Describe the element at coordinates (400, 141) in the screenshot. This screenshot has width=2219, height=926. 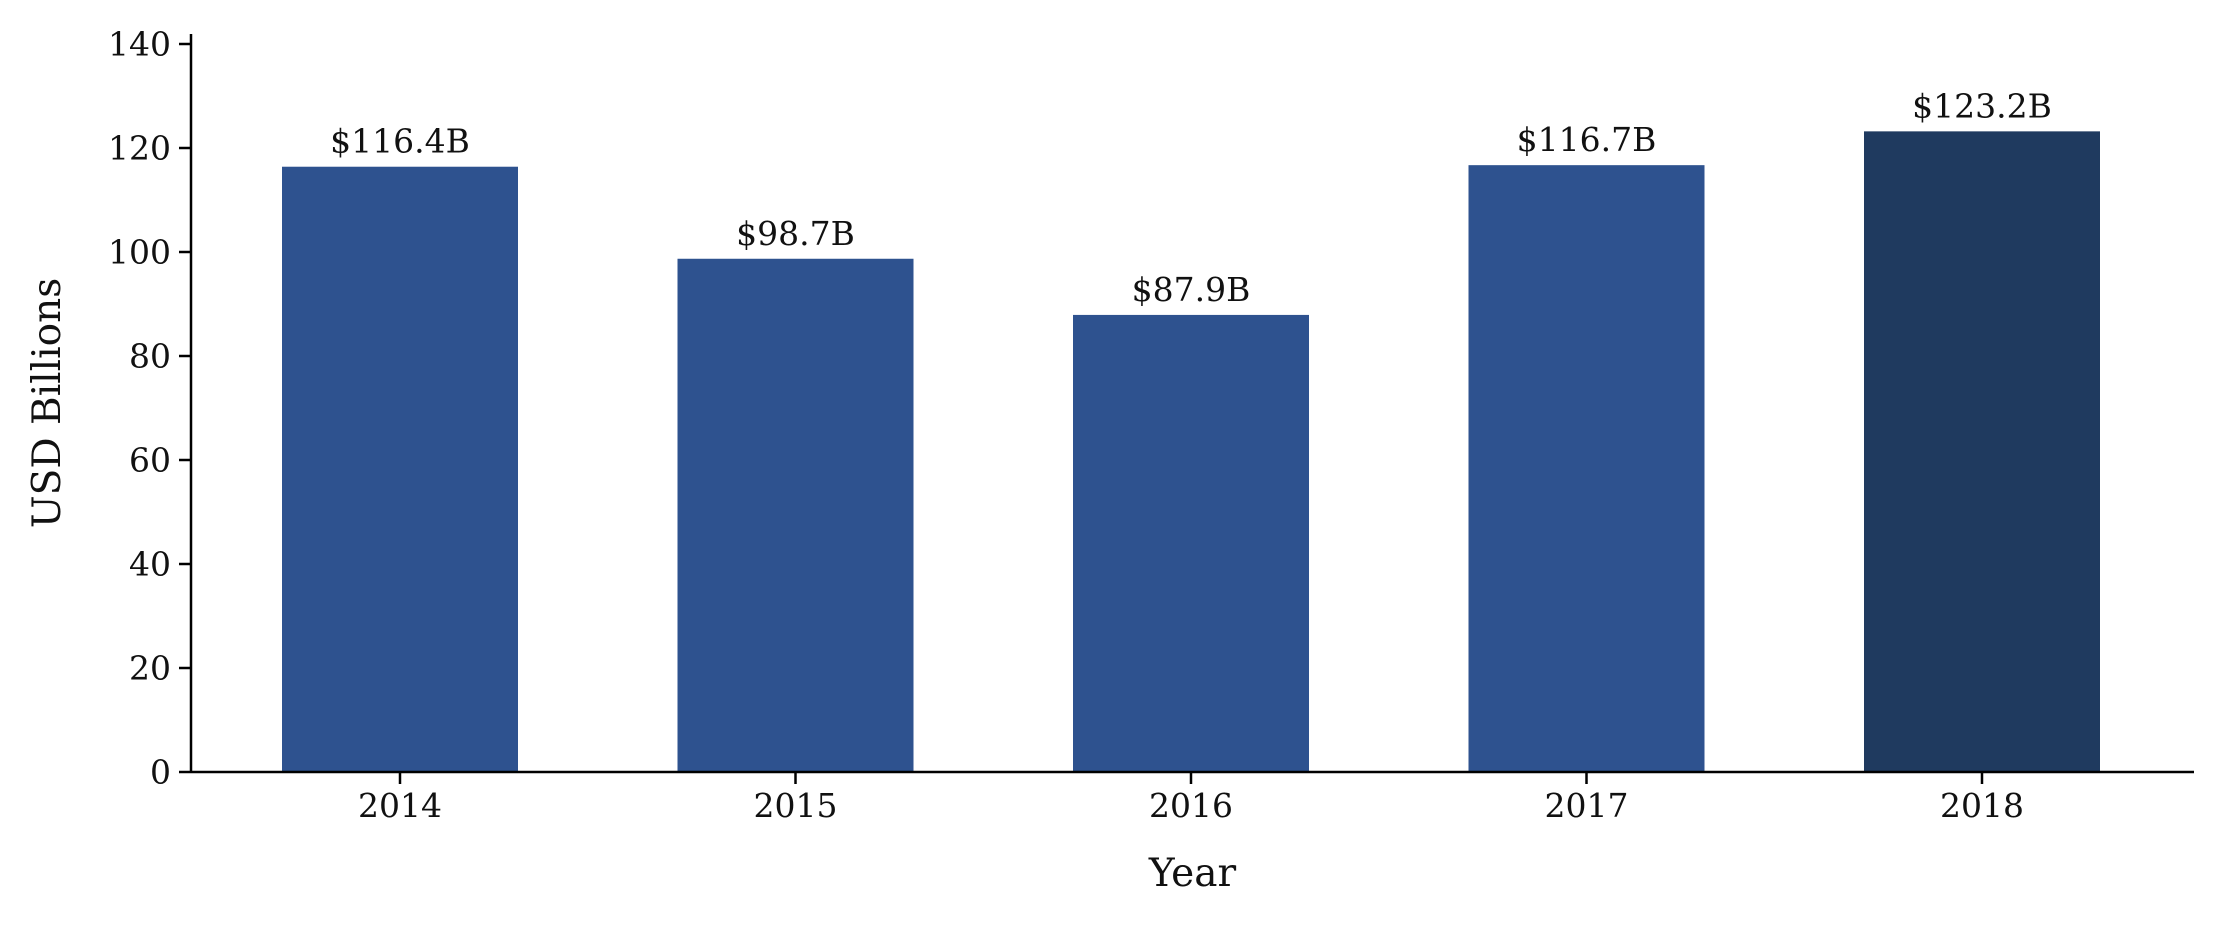
I see `data-label: $116.4B` at that location.